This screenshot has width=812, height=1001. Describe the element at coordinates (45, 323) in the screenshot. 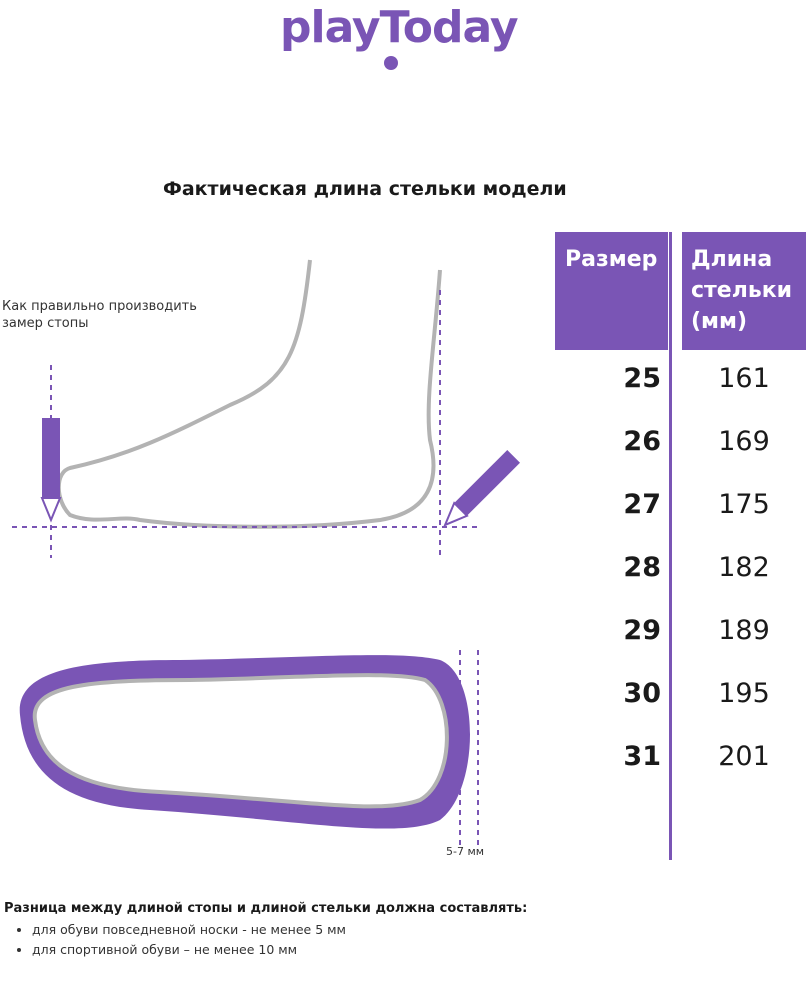

I see `how-line: замер стопы` at that location.